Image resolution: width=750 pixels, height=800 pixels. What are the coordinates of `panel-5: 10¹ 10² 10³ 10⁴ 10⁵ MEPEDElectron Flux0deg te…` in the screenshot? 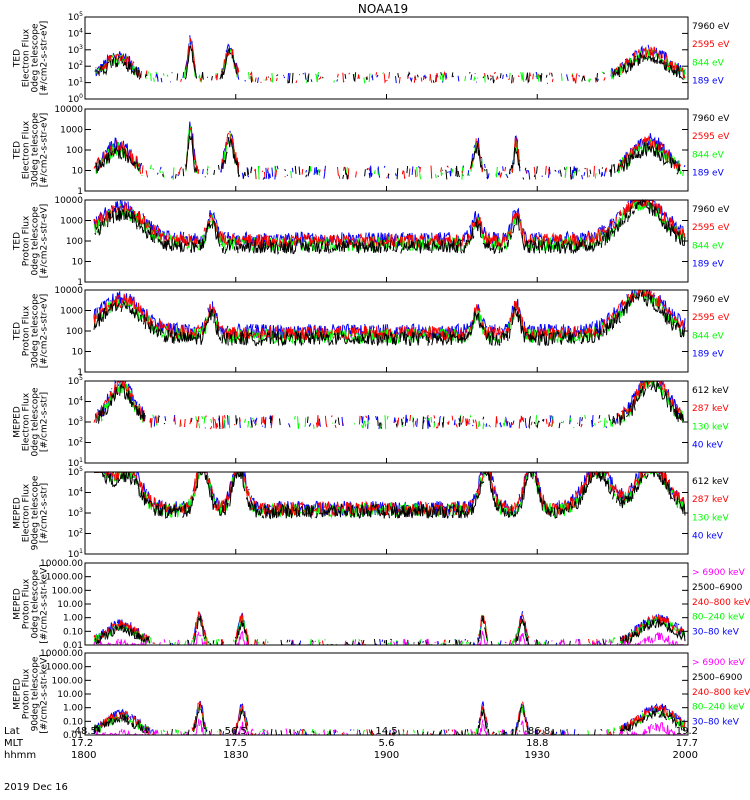 It's located at (371, 422).